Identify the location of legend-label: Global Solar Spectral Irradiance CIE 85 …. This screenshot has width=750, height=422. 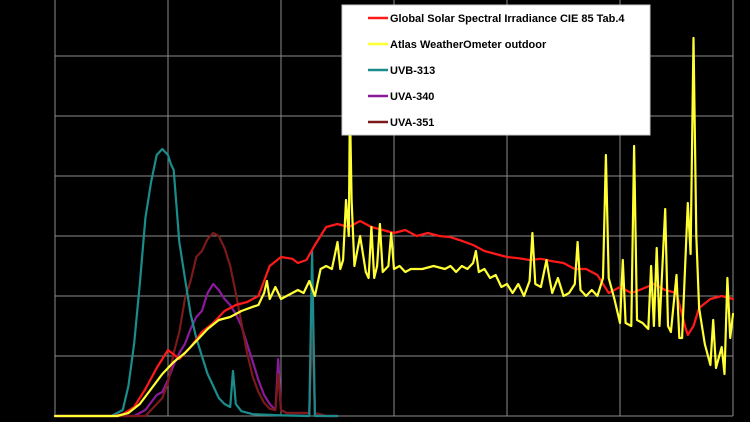
(507, 19).